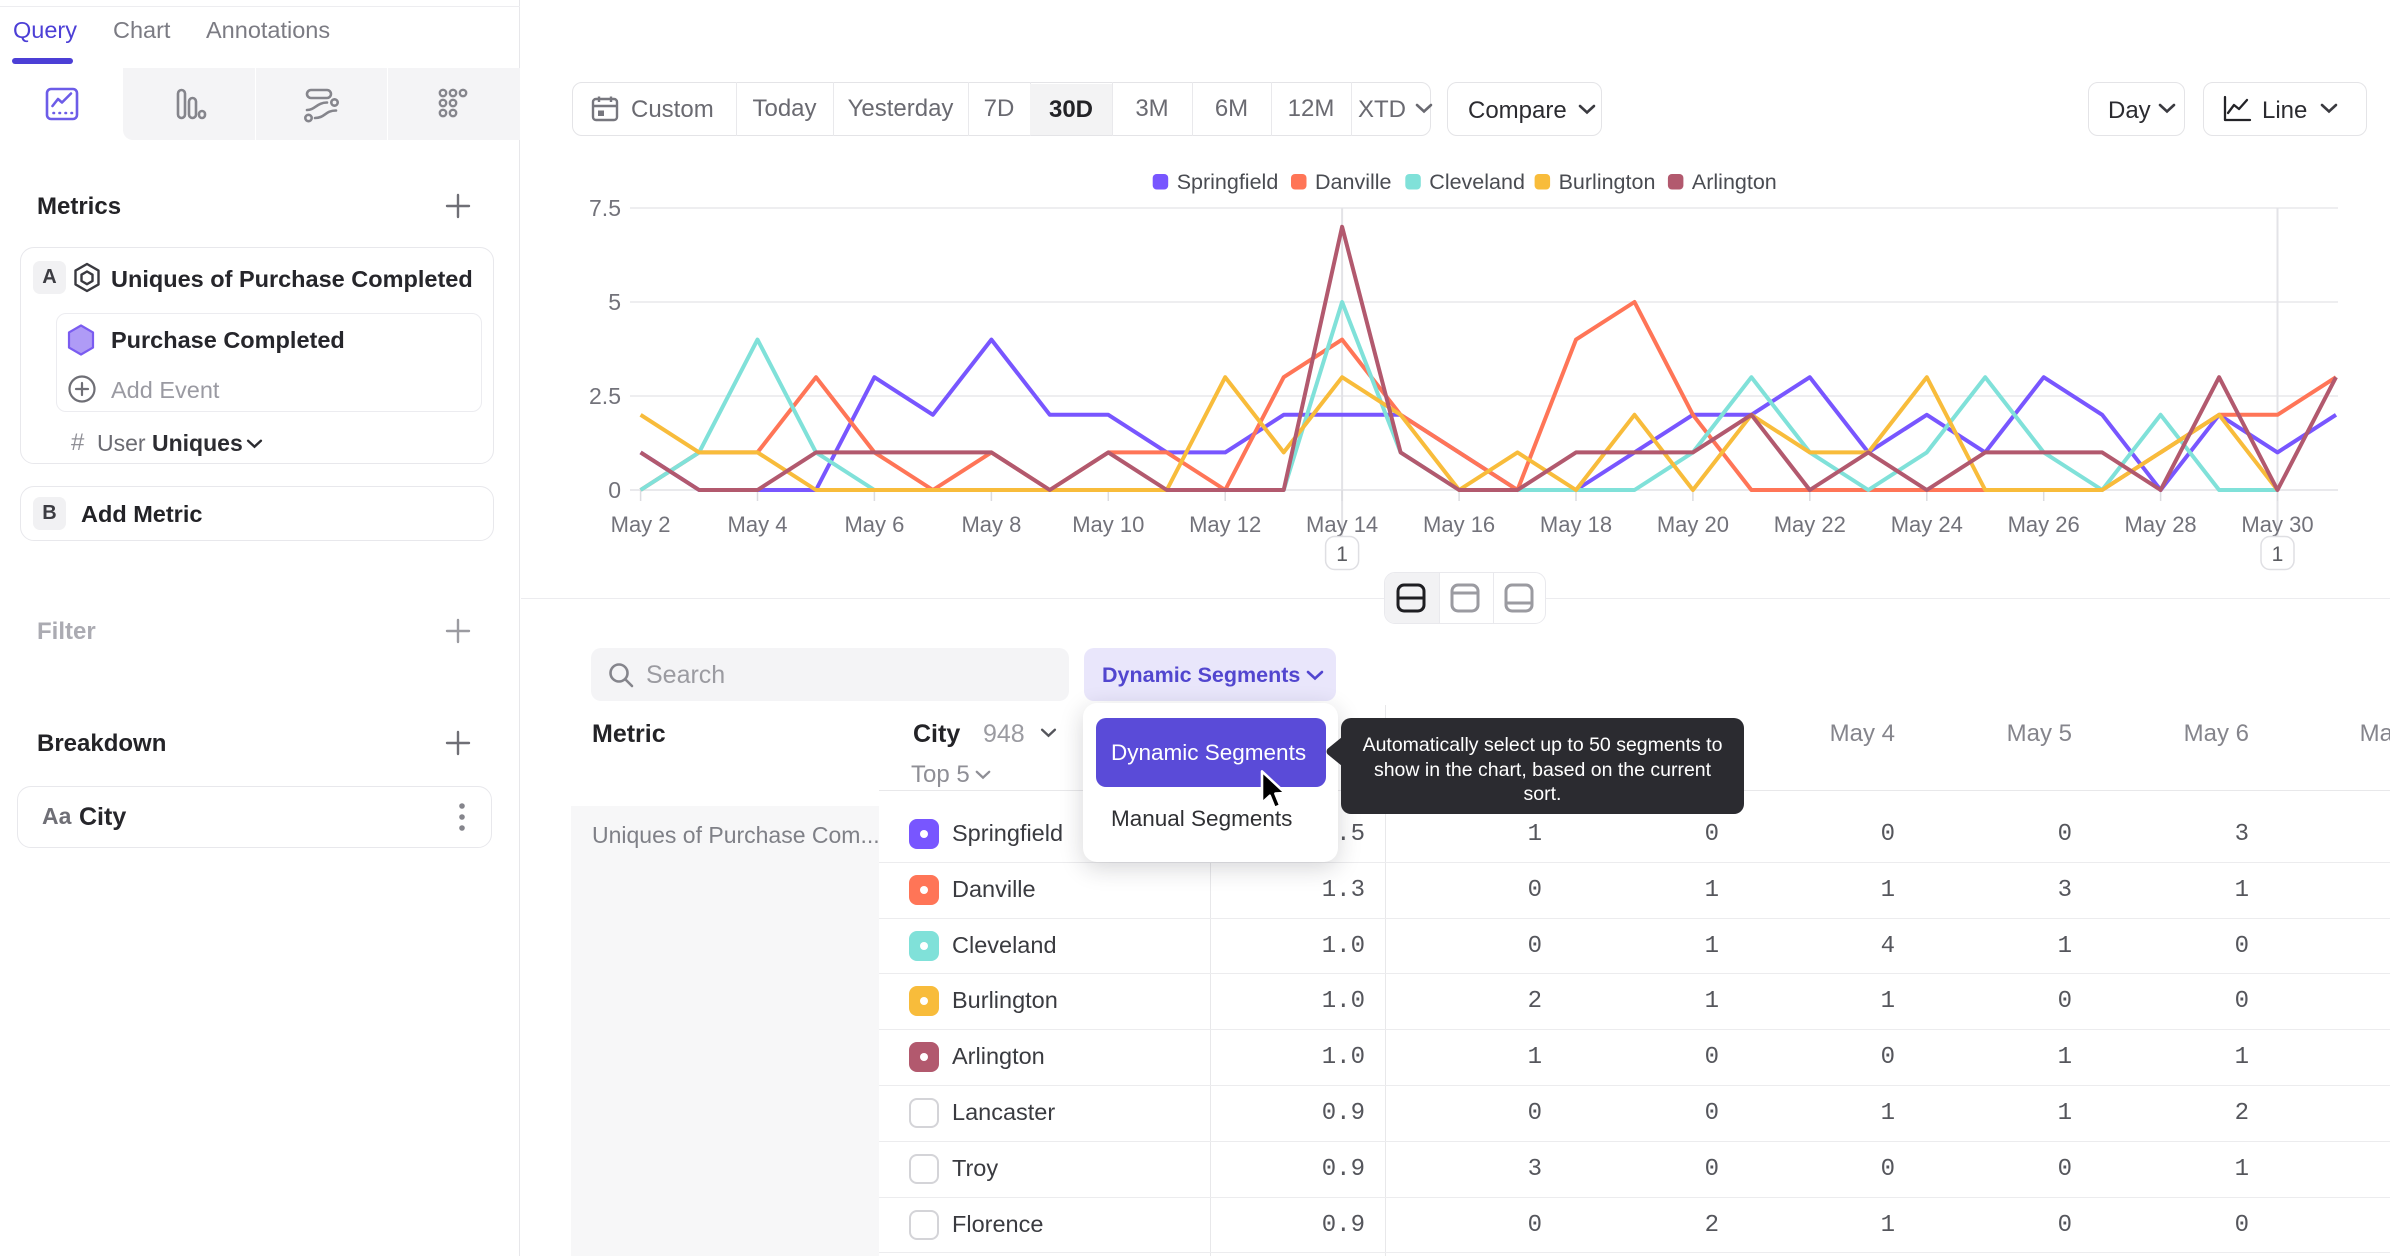 Image resolution: width=2390 pixels, height=1256 pixels. I want to click on svg-text: May 22, so click(1810, 524).